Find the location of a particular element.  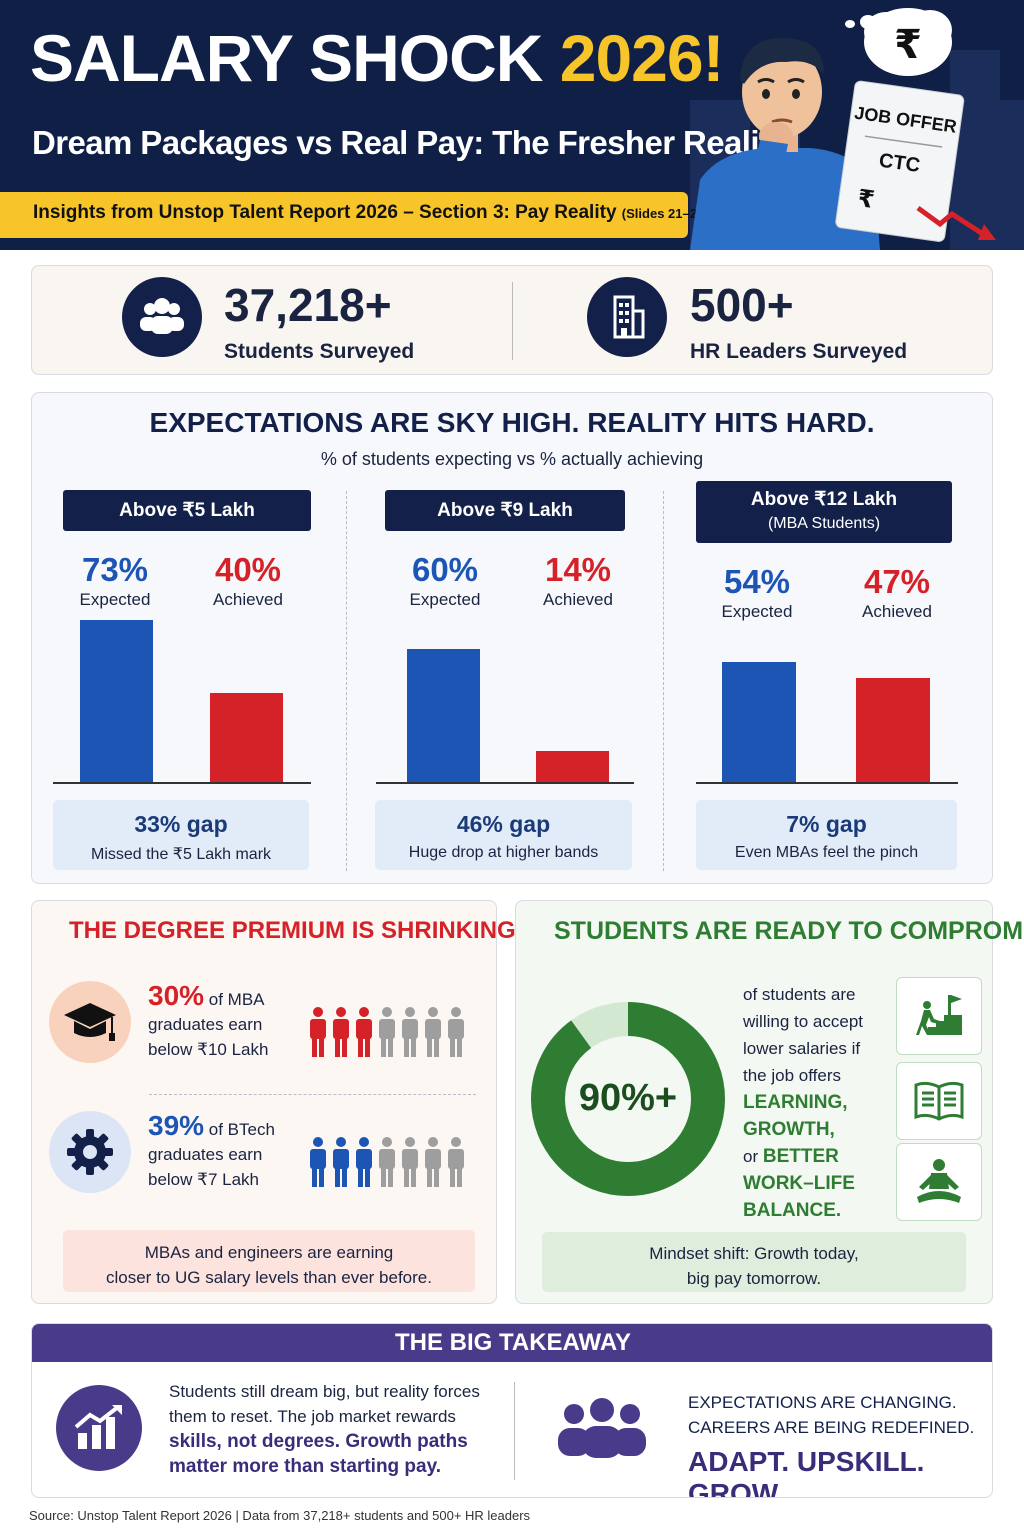

hr-leaders-label: HR Leaders Surveyed is located at coordinates (799, 351).